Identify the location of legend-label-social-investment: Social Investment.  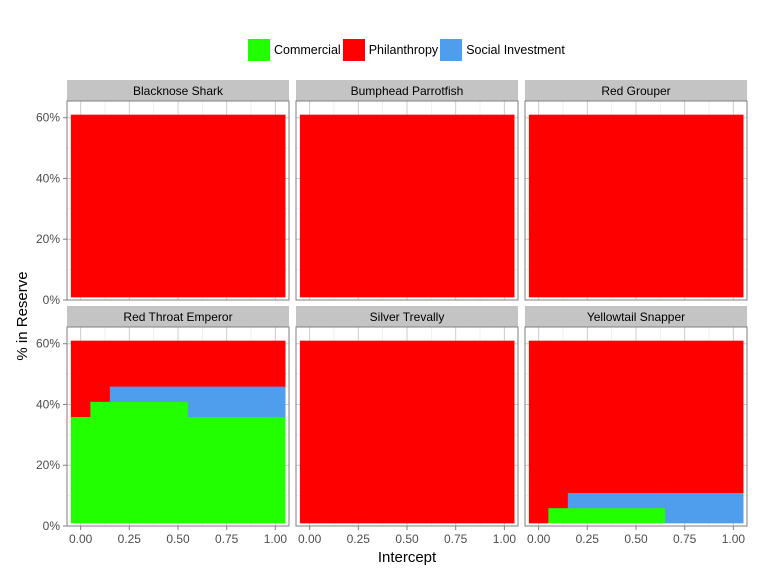
(515, 50).